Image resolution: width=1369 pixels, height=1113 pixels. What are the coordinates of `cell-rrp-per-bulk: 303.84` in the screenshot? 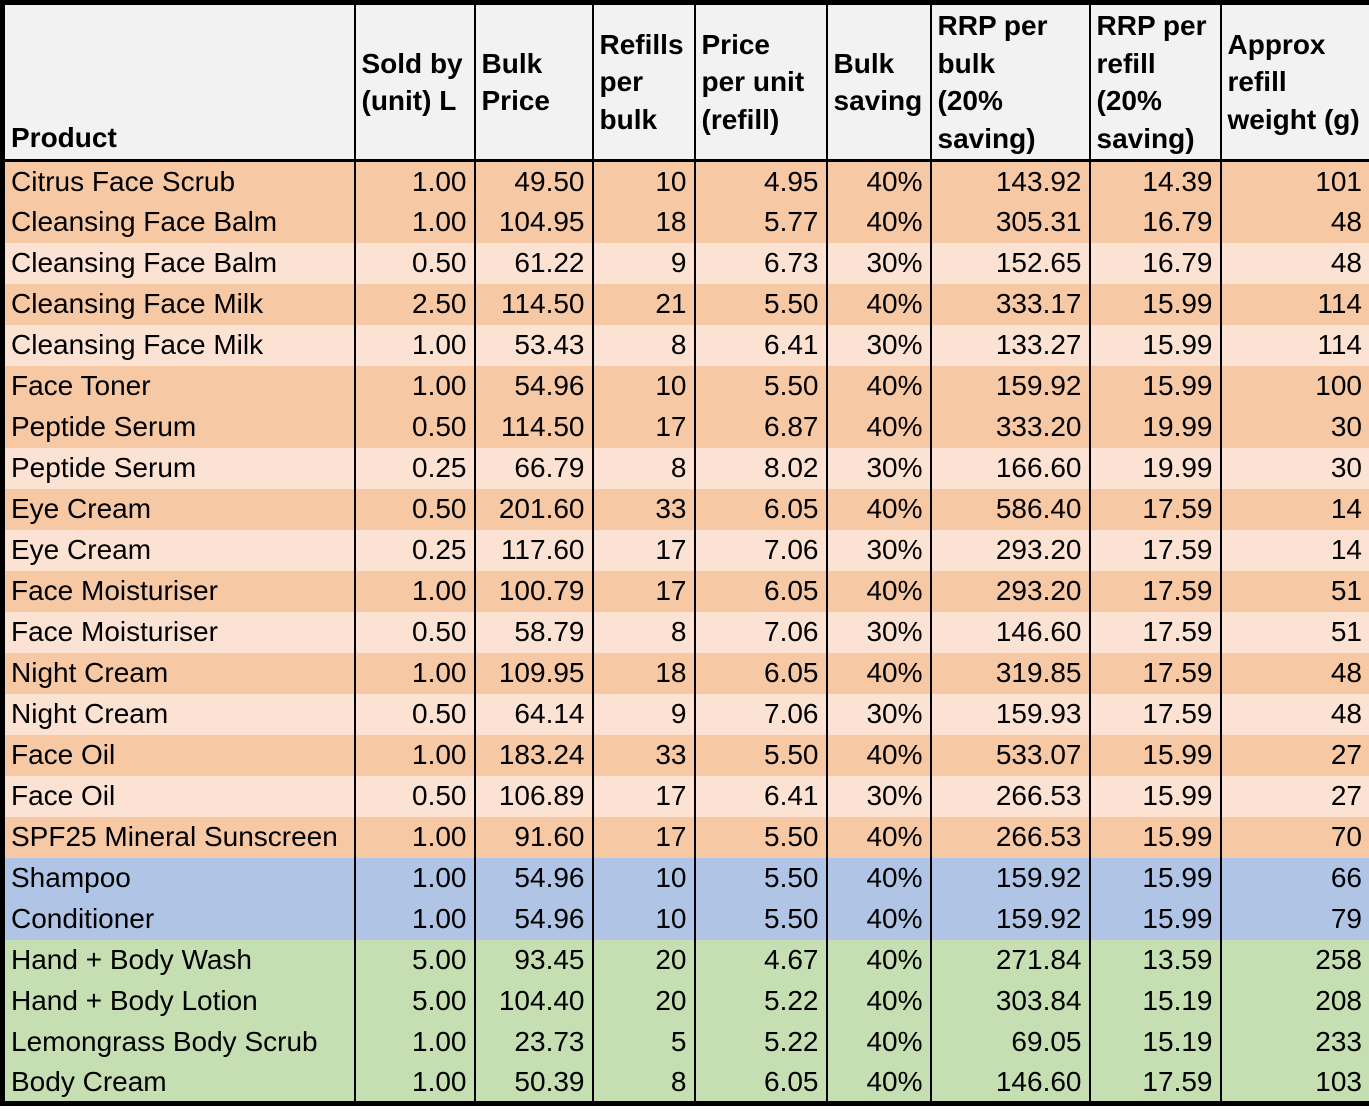 It's located at (1010, 1001).